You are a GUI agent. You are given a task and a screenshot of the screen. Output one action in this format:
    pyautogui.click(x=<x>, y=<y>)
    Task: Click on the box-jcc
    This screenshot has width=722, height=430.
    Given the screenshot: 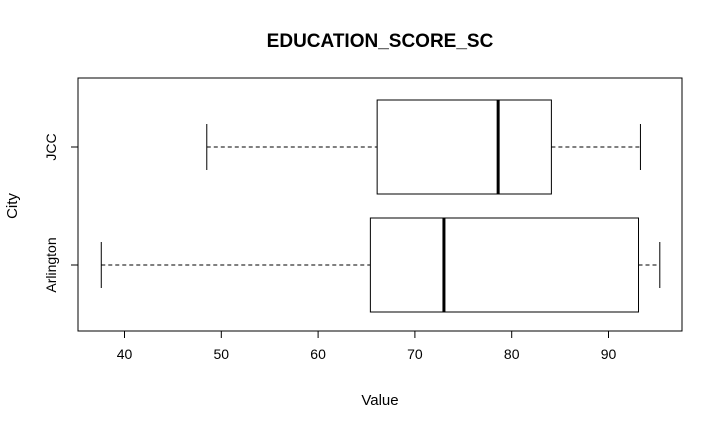 What is the action you would take?
    pyautogui.click(x=423, y=147)
    